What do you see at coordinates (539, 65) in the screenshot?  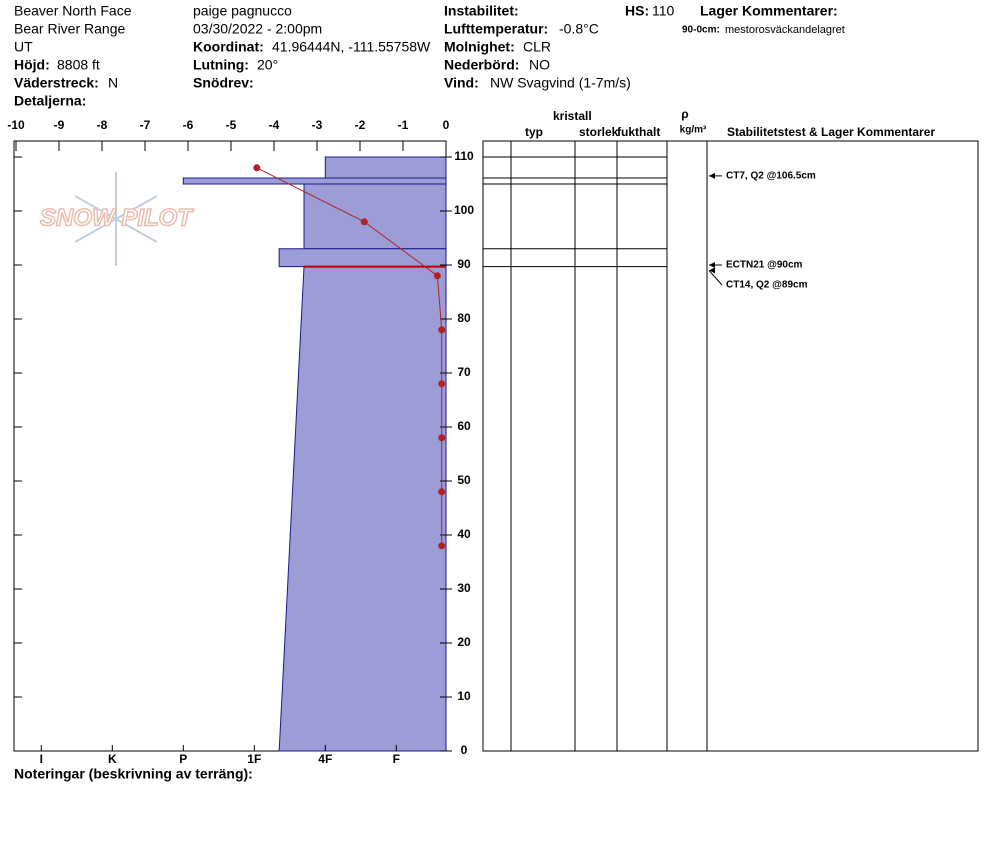 I see `value: NO` at bounding box center [539, 65].